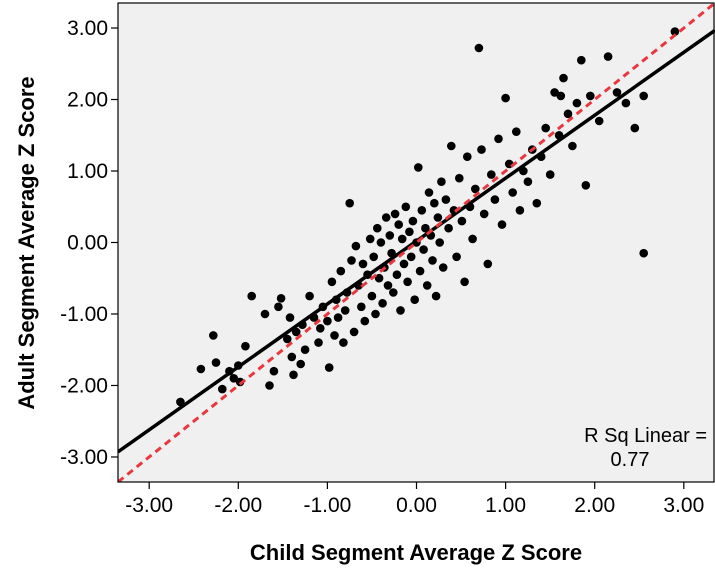 This screenshot has width=715, height=577. What do you see at coordinates (416, 505) in the screenshot?
I see `x-tick-label: 0.00` at bounding box center [416, 505].